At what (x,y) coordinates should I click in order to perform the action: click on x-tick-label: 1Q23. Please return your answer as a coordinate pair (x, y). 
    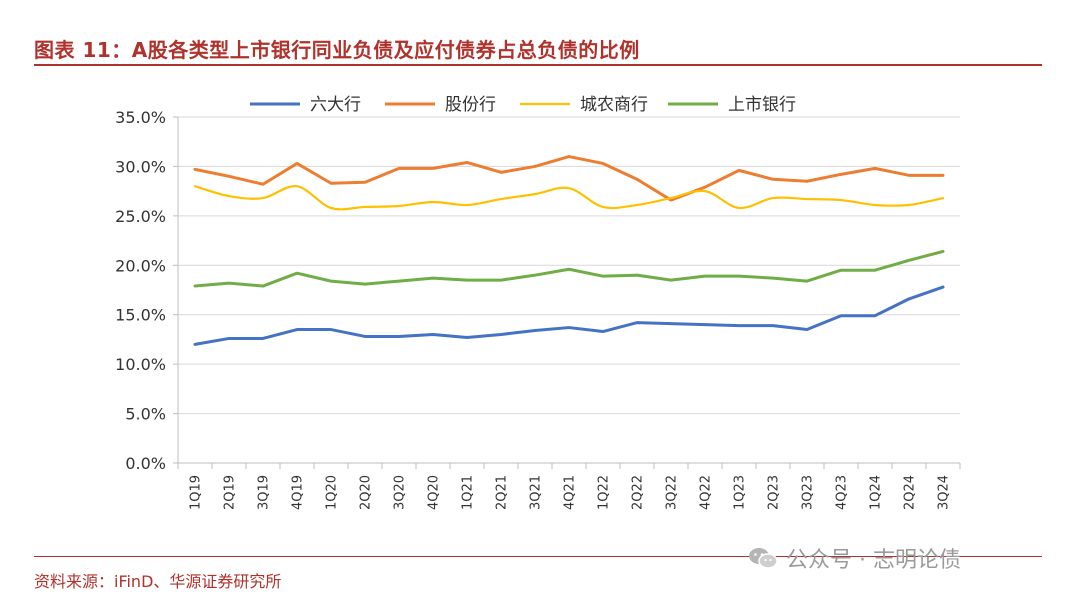
    Looking at the image, I should click on (740, 492).